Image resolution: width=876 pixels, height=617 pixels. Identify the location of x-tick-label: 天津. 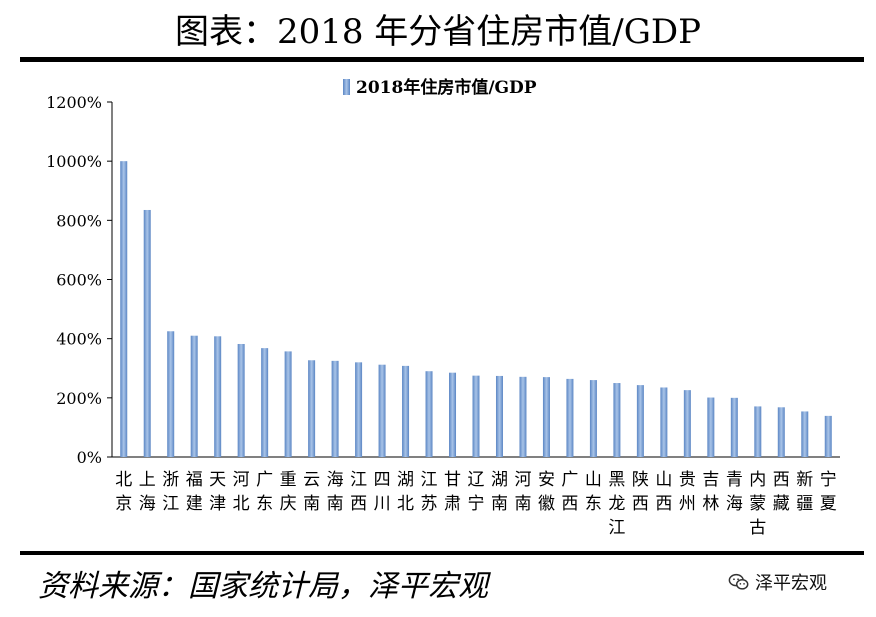
(217, 492).